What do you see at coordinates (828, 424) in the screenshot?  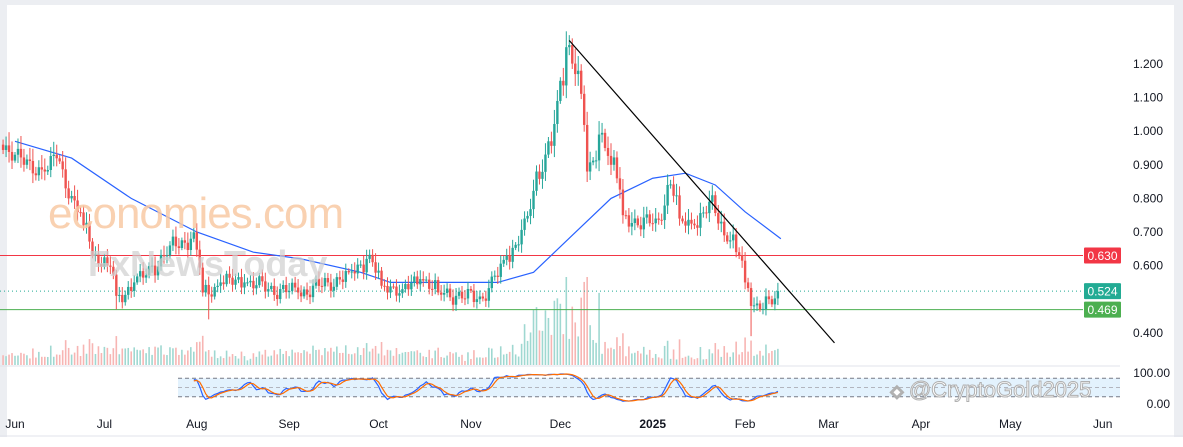 I see `time-tick-label: Mar` at bounding box center [828, 424].